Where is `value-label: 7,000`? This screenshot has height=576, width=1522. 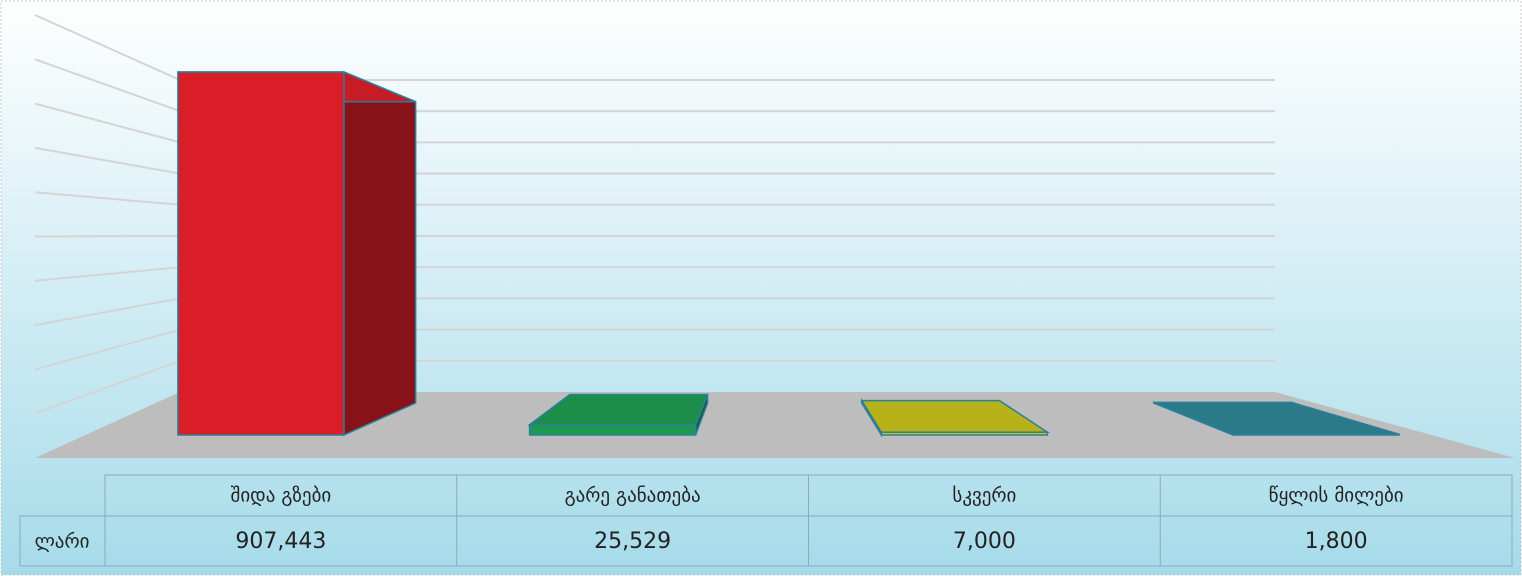
value-label: 7,000 is located at coordinates (984, 541).